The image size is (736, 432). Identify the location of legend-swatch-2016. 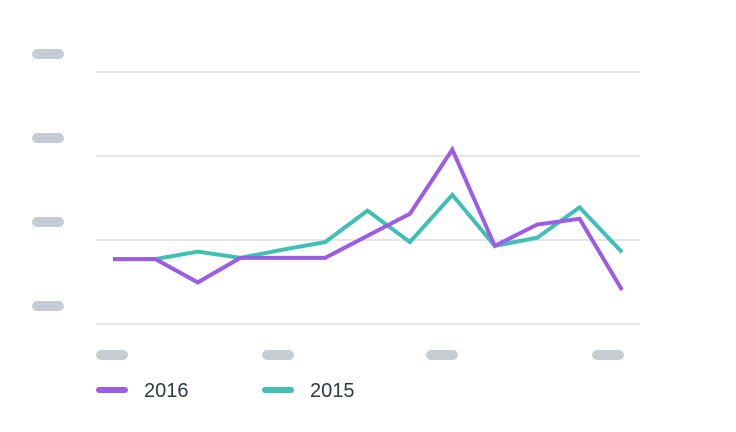
(112, 390).